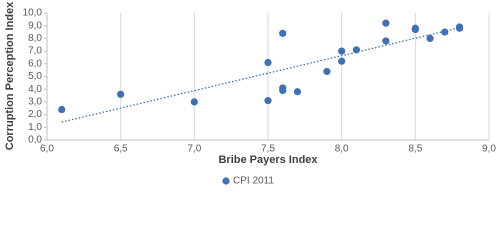  I want to click on y-tick-label: 3,0, so click(35, 102).